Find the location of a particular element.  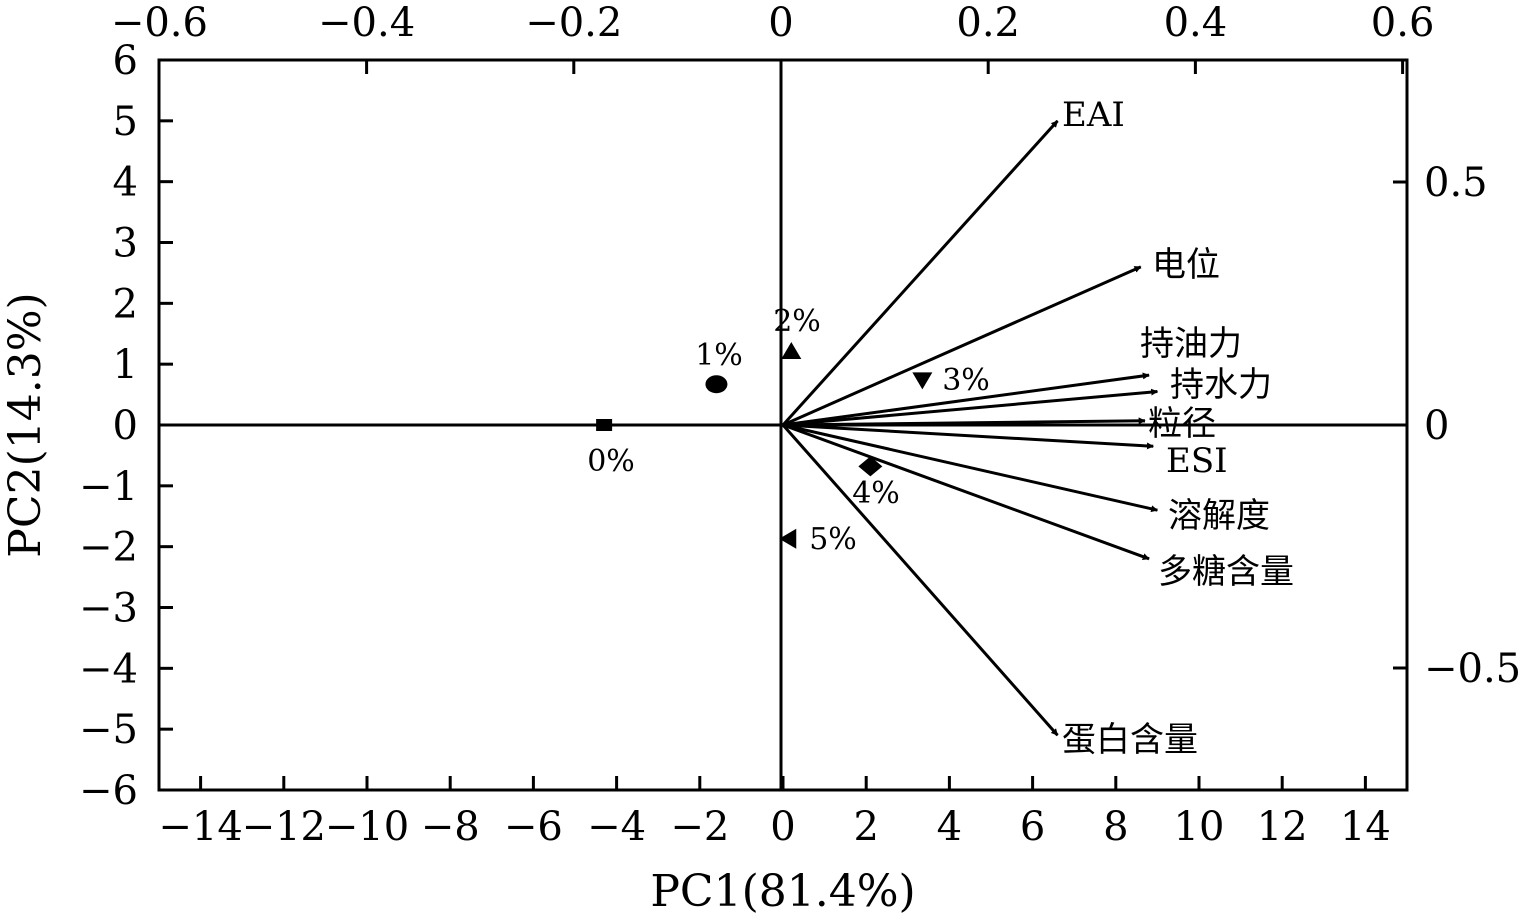

top-tick-label: −0.4 is located at coordinates (366, 23).